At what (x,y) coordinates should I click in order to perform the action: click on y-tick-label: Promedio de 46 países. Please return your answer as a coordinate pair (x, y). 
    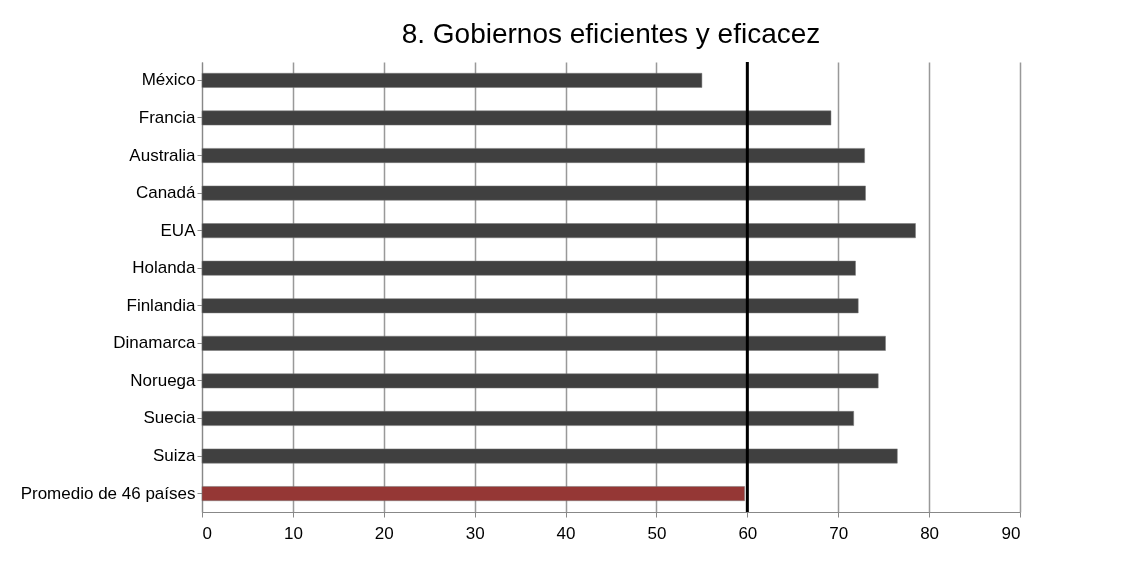
    Looking at the image, I should click on (108, 493).